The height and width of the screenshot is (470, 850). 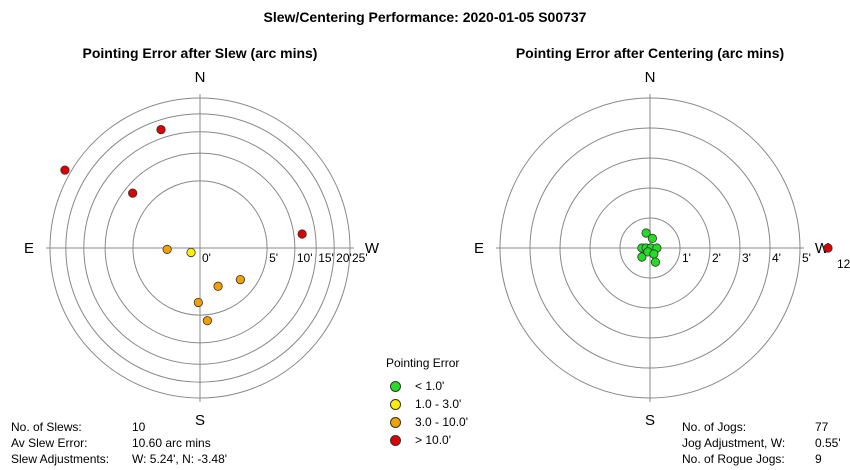 I want to click on legend-label: < 1.0', so click(x=430, y=386).